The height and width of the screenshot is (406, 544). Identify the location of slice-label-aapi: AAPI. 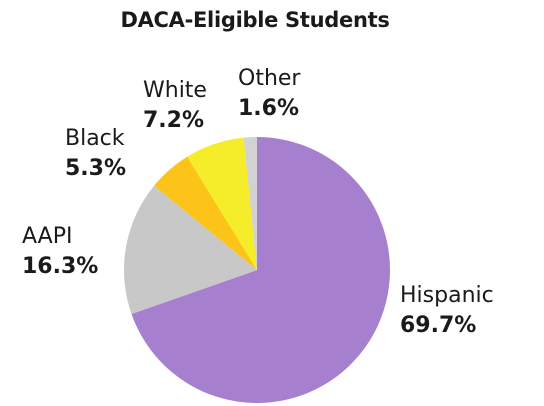
(47, 236).